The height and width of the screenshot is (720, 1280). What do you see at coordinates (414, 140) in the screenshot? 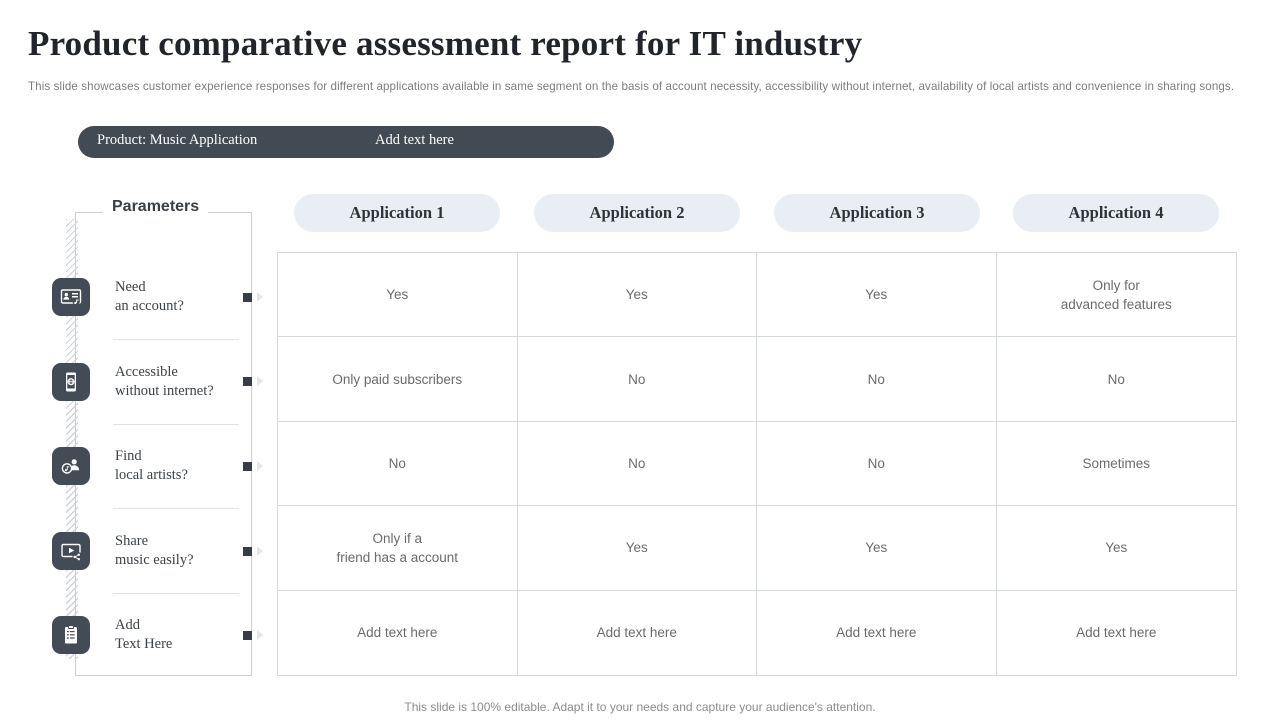
I see `product-add-text-placeholder: Add text here` at bounding box center [414, 140].